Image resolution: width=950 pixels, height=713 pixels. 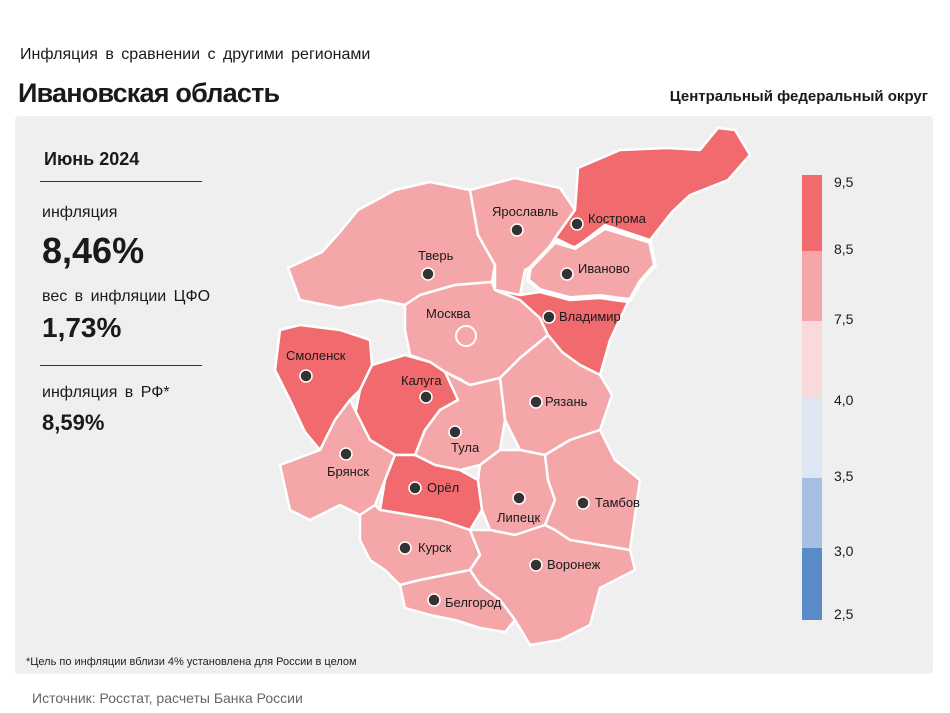 I want to click on region-label-ryazan: Рязань, so click(x=566, y=401).